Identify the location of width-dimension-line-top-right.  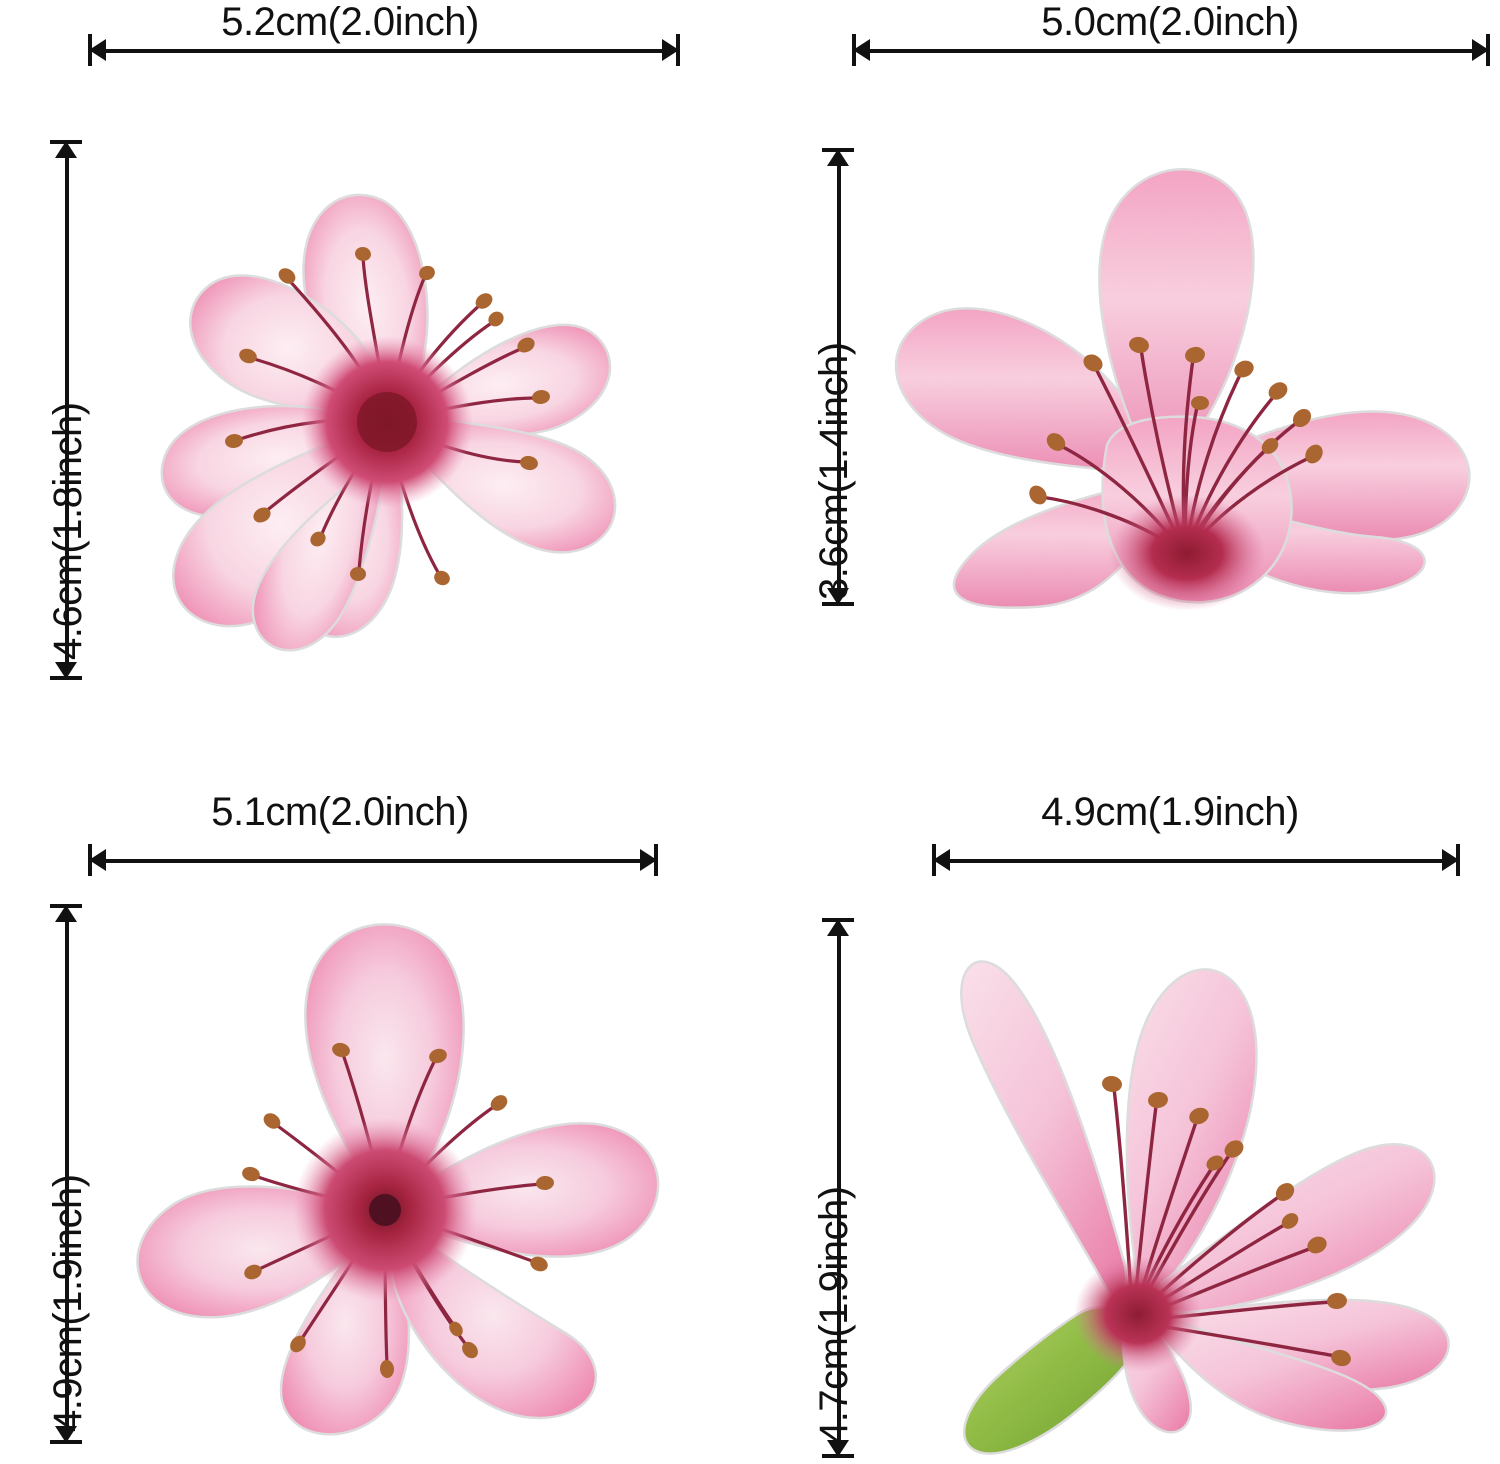
(1171, 50).